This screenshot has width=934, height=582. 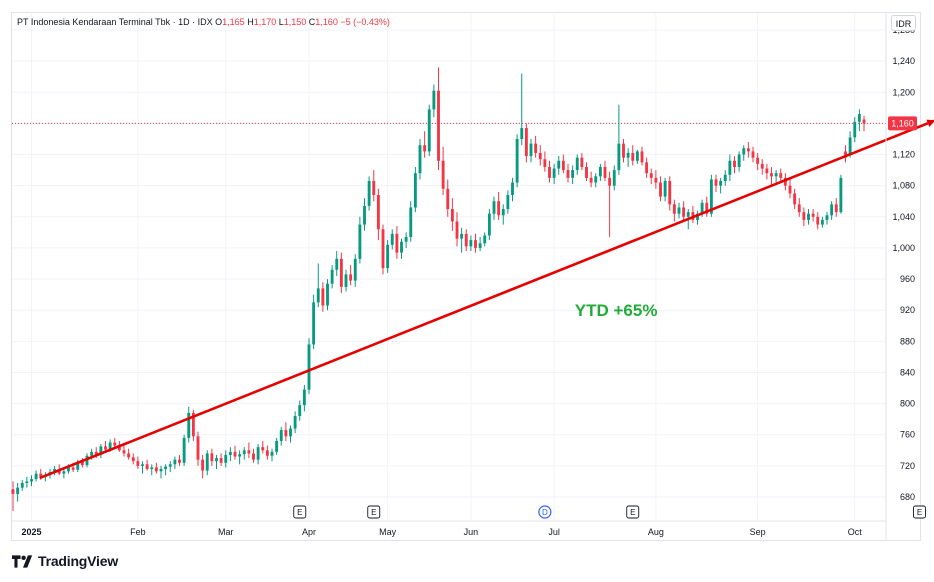 I want to click on ytd-annotation: YTD +65%, so click(x=616, y=310).